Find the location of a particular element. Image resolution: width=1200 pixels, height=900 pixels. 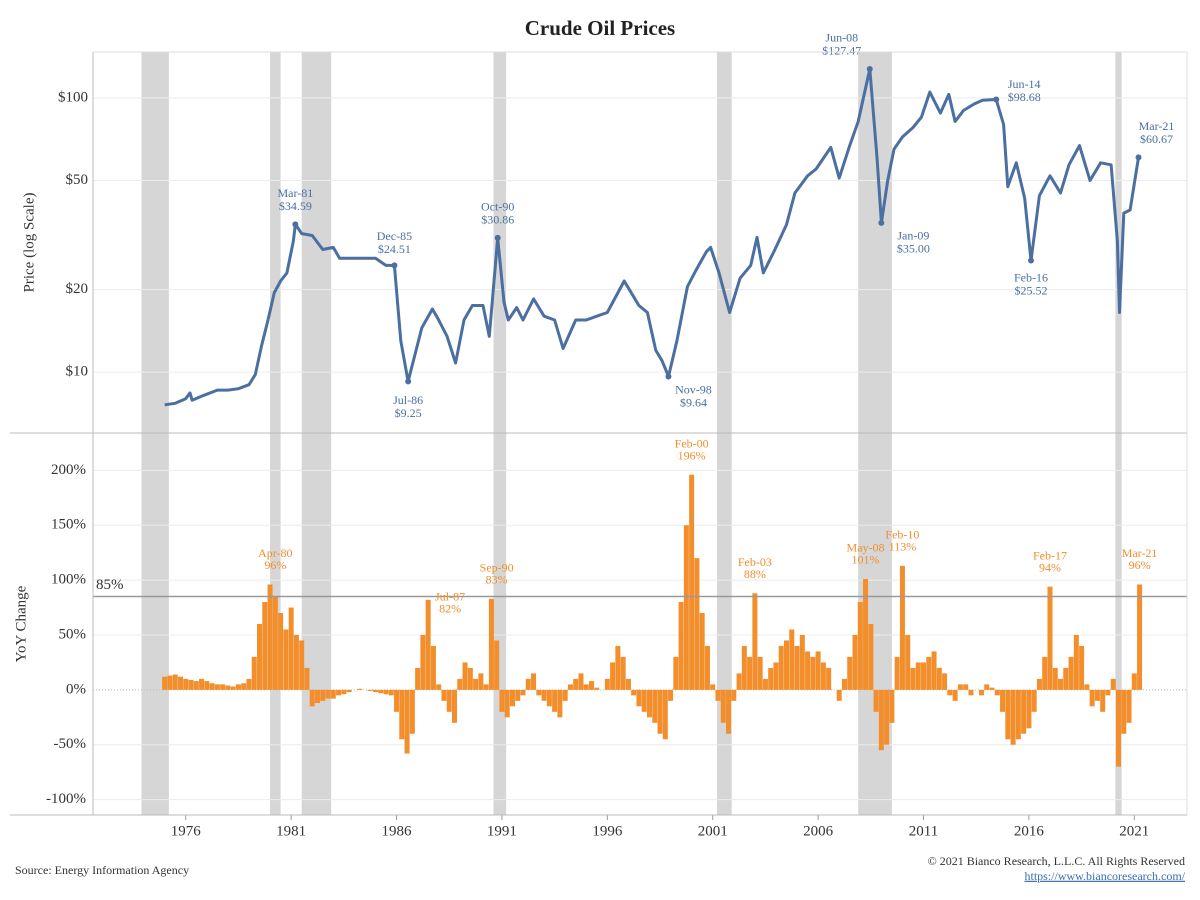

link: https://www.biancoresearch.com/ is located at coordinates (1104, 876).